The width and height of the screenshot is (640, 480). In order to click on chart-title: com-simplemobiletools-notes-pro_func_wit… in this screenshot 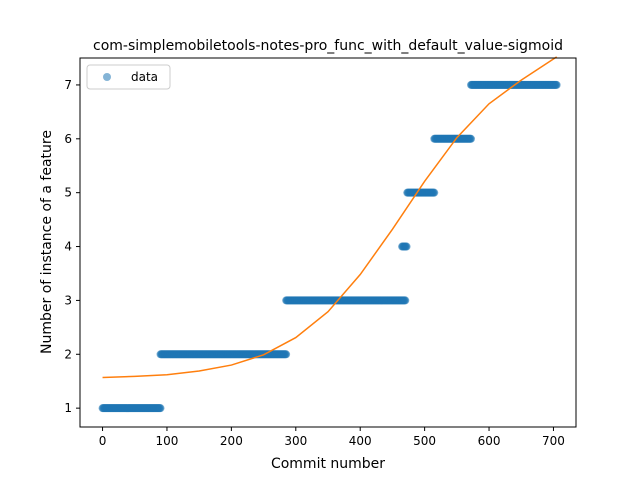, I will do `click(328, 46)`.